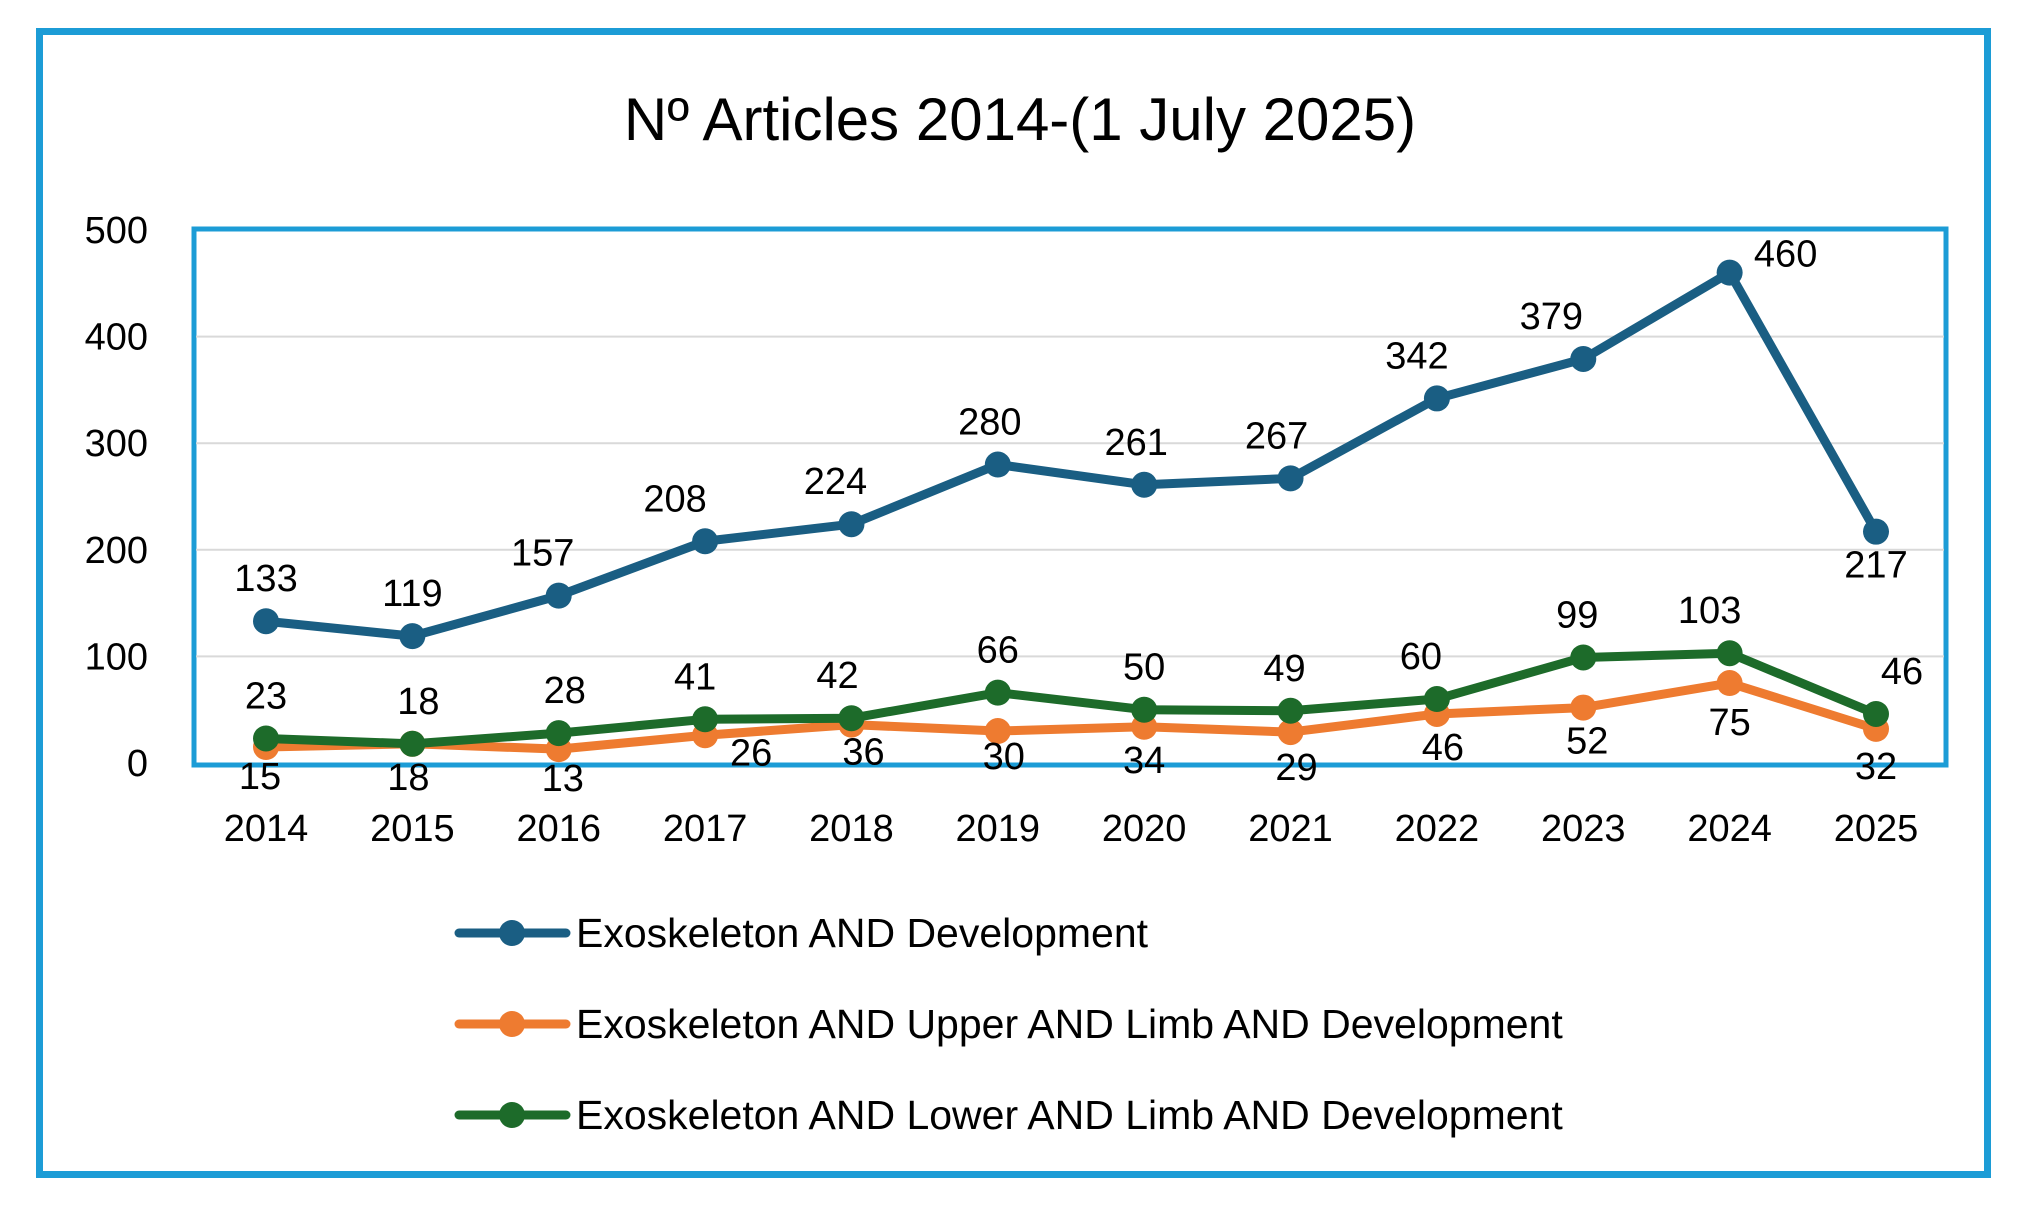 The height and width of the screenshot is (1222, 2034). Describe the element at coordinates (989, 423) in the screenshot. I see `data-label: 280` at that location.